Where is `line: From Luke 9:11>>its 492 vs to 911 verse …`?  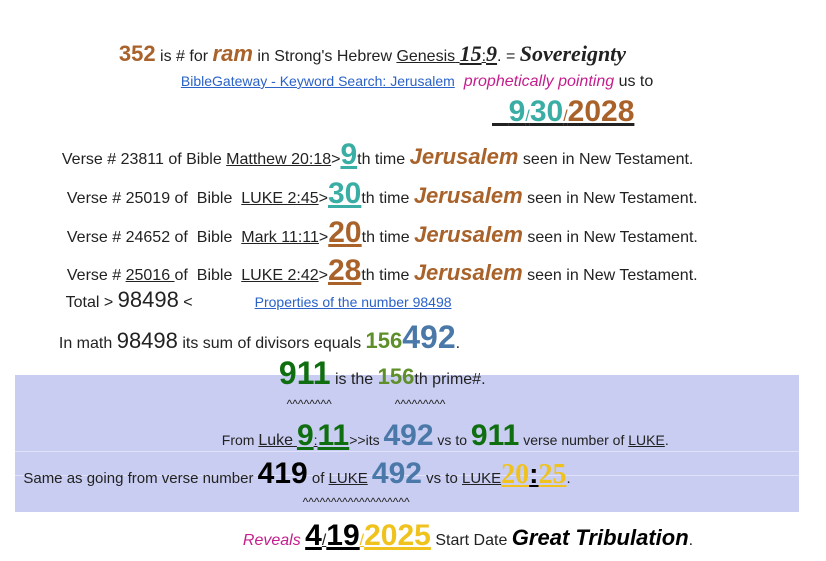 line: From Luke 9:11>>its 492 vs to 911 verse … is located at coordinates (441, 414).